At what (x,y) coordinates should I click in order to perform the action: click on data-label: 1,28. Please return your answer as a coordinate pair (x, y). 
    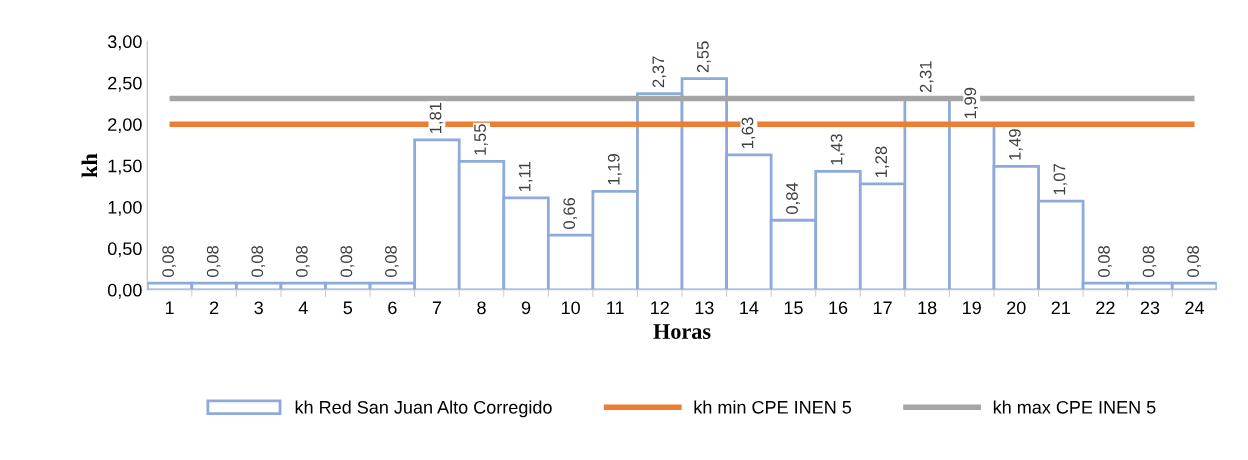
    Looking at the image, I should click on (882, 161).